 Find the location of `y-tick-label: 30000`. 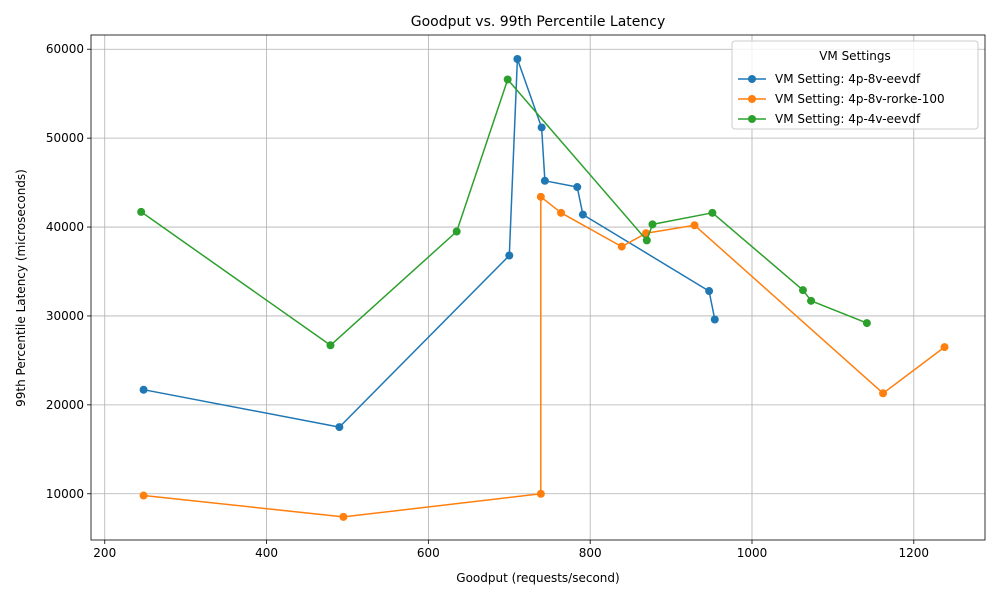

y-tick-label: 30000 is located at coordinates (65, 316).